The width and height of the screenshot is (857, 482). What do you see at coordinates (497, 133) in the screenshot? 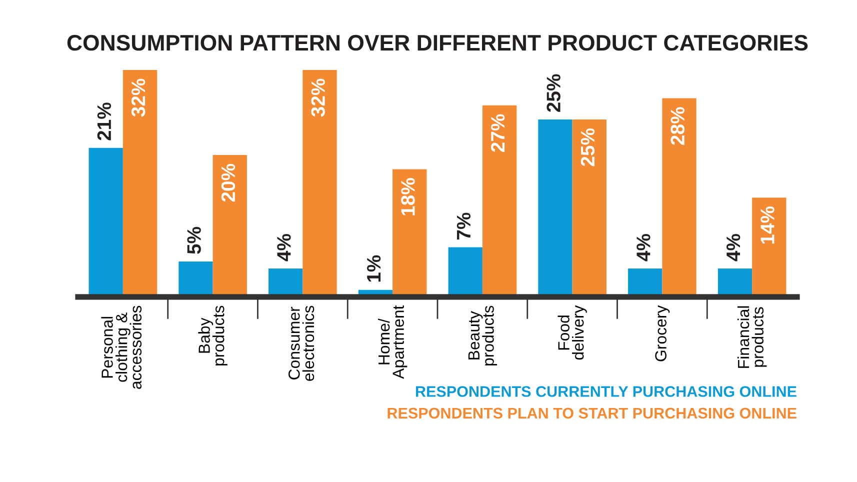
I see `data-label: 27%` at bounding box center [497, 133].